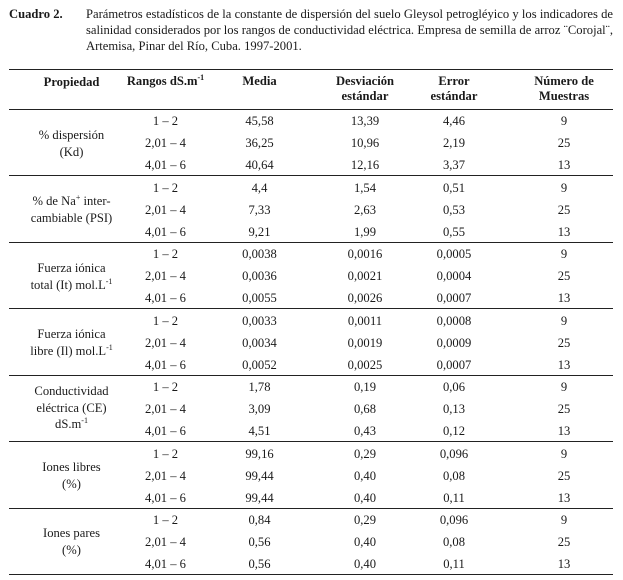 Image resolution: width=623 pixels, height=580 pixels. I want to click on cell-desviacion: 0,68, so click(365, 409).